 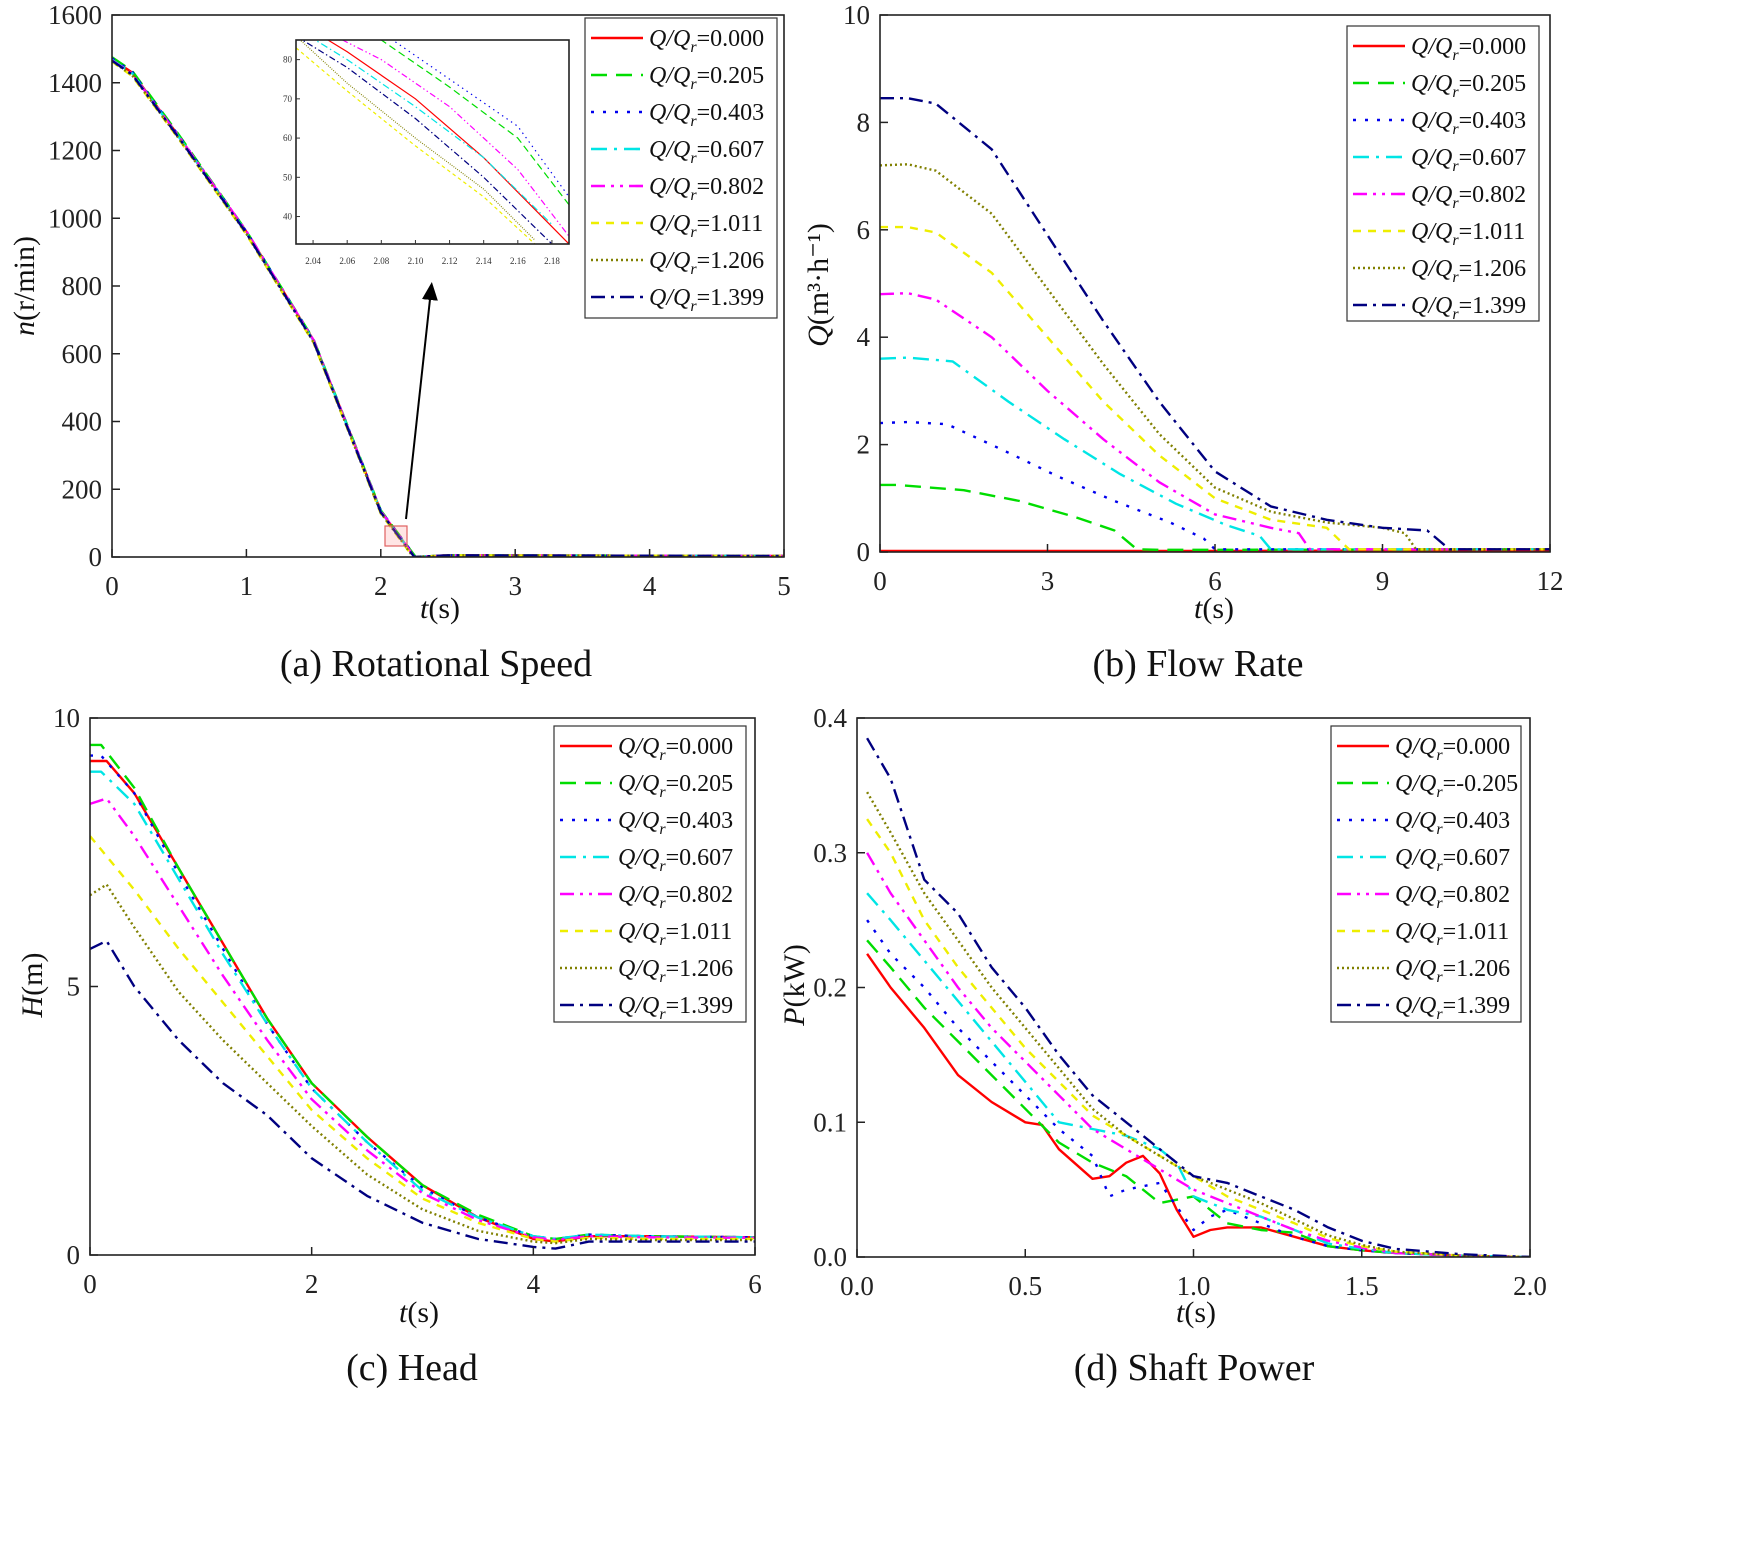 What do you see at coordinates (784, 586) in the screenshot?
I see `x-tick-label: 5` at bounding box center [784, 586].